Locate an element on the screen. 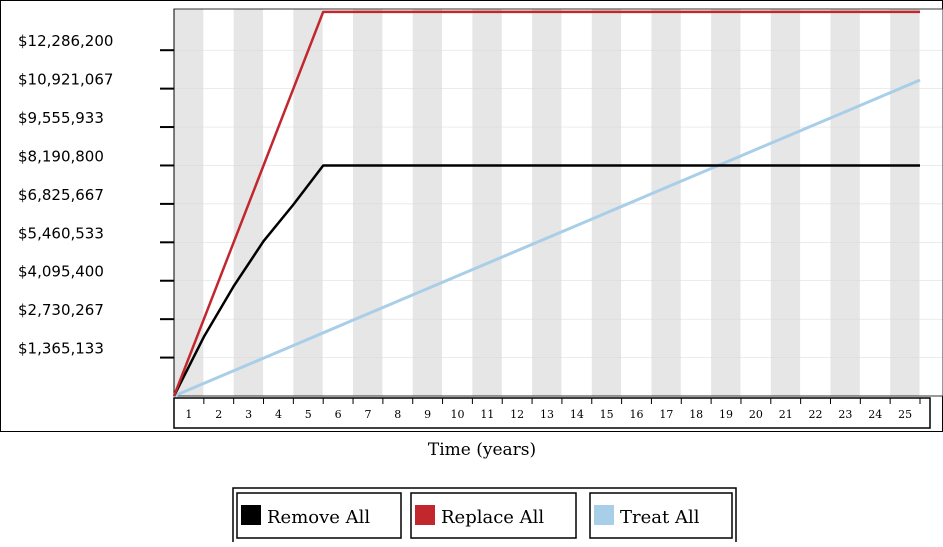  x-tick-label: 13 is located at coordinates (547, 414).